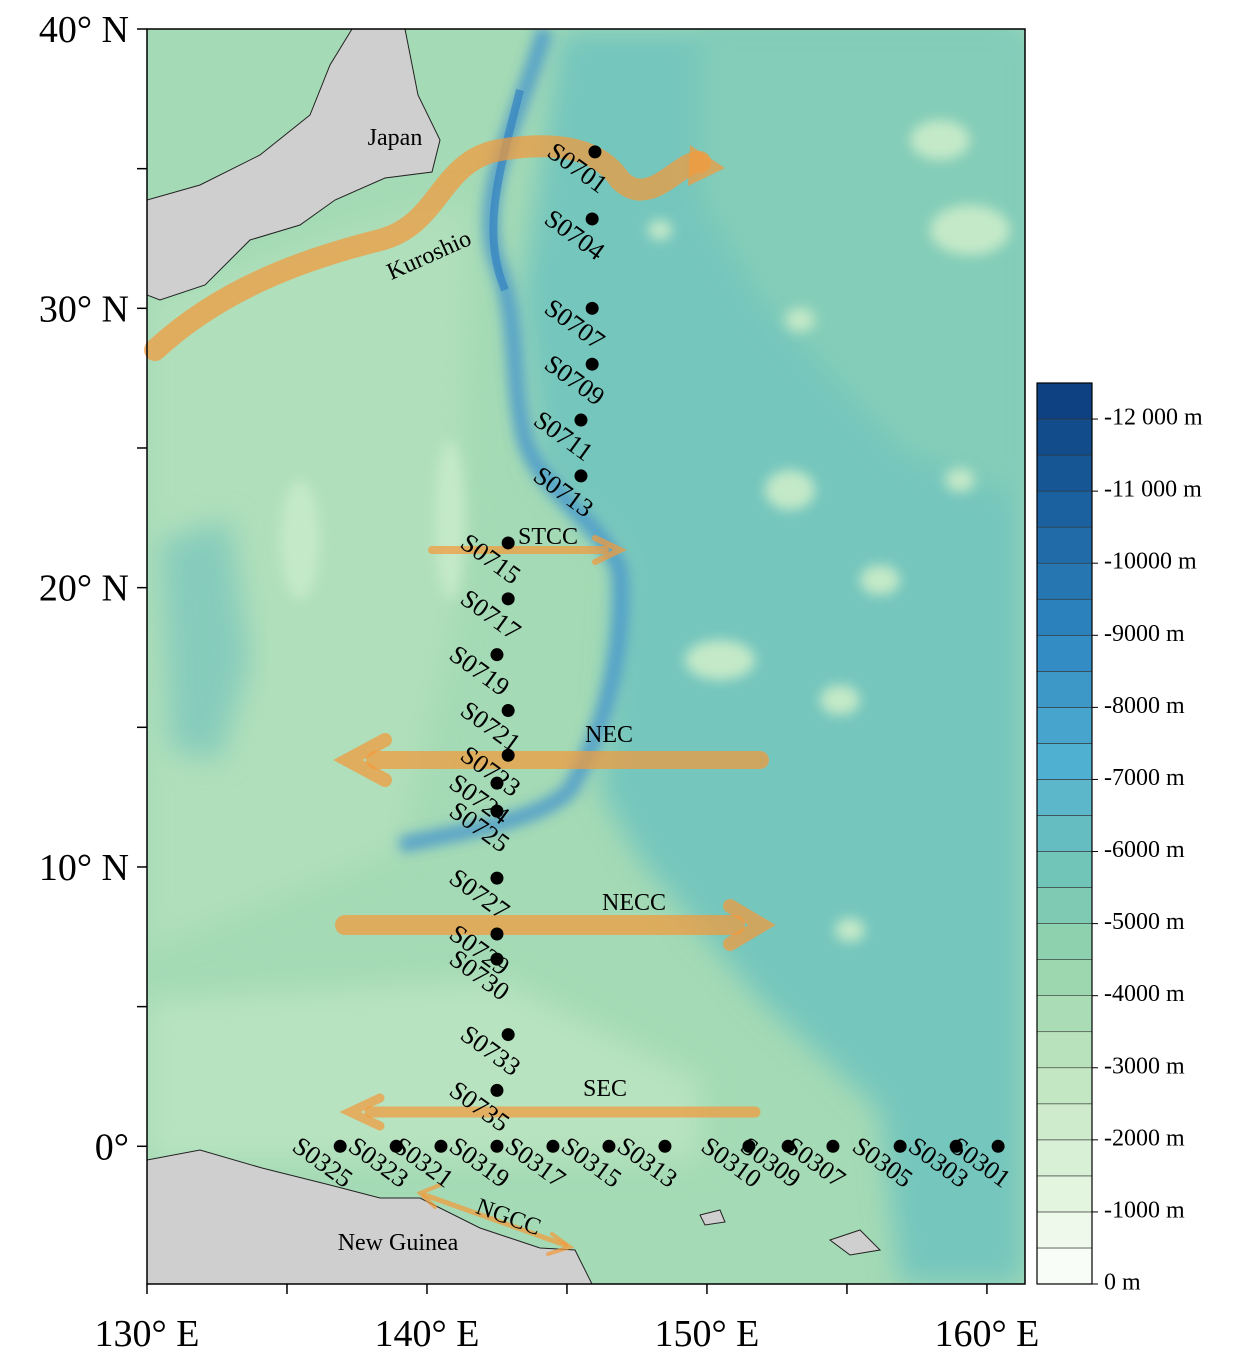 This screenshot has height=1364, width=1240. Describe the element at coordinates (84, 309) in the screenshot. I see `y-tick-label: 30° N` at that location.